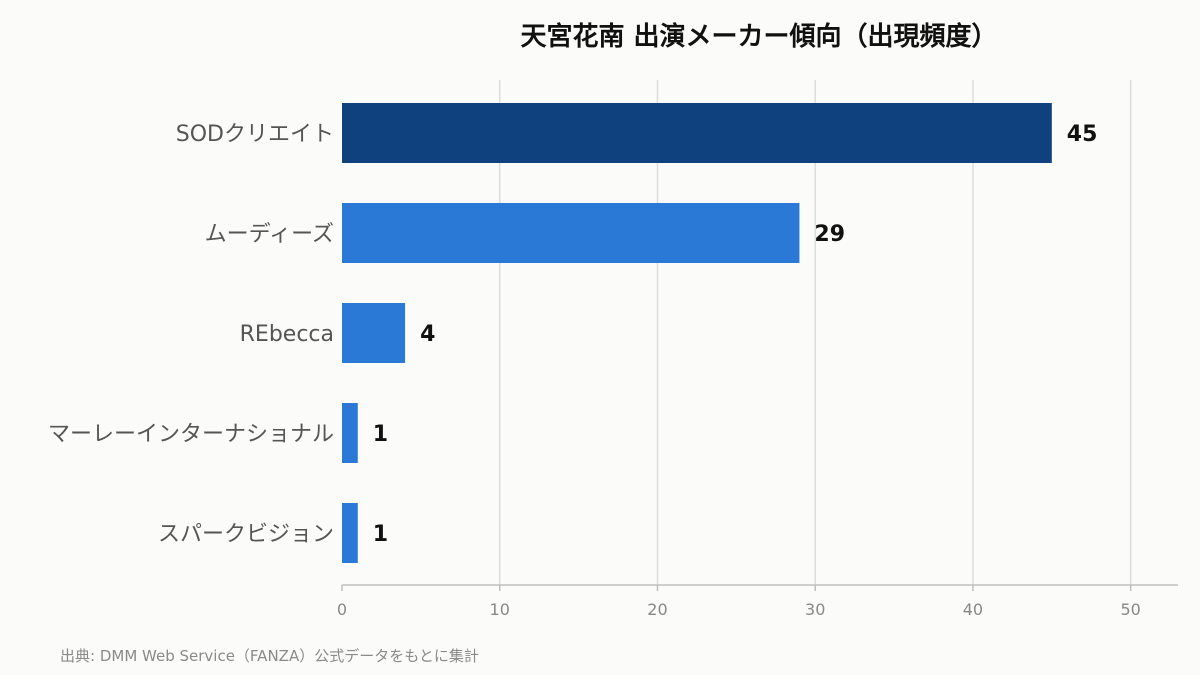  I want to click on value-label: 4, so click(427, 334).